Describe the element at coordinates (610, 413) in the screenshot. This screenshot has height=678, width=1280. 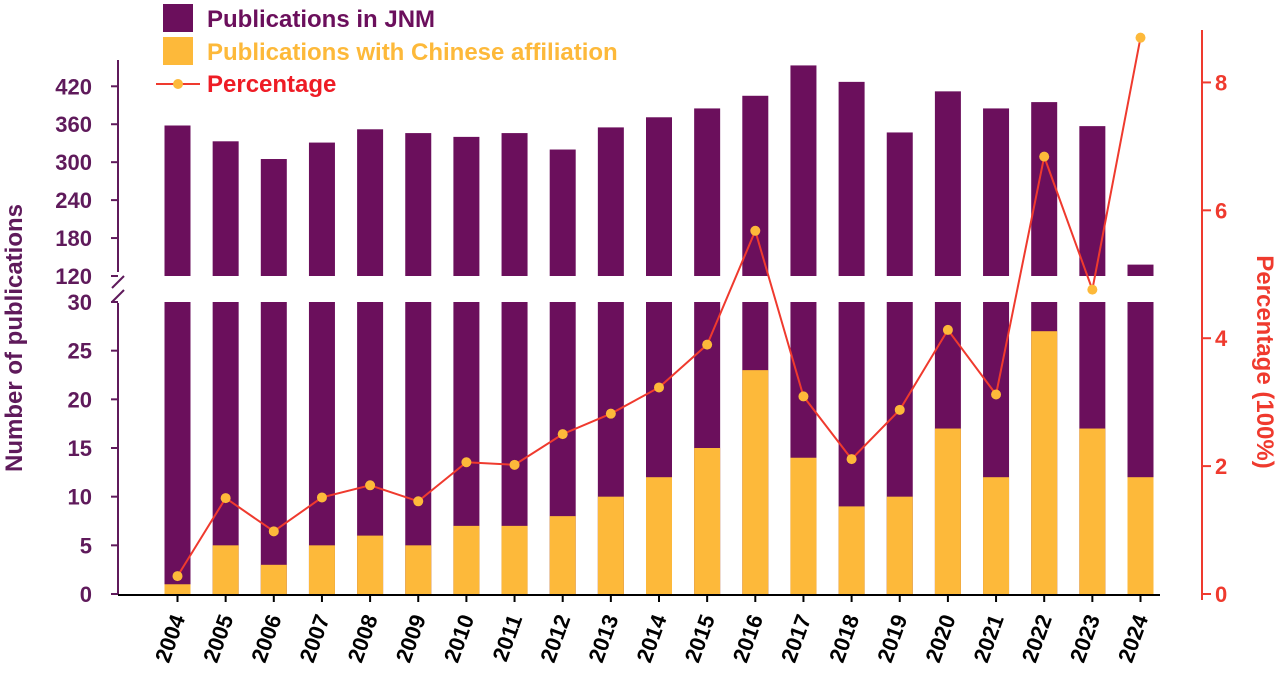
I see `percentage-point-2013` at that location.